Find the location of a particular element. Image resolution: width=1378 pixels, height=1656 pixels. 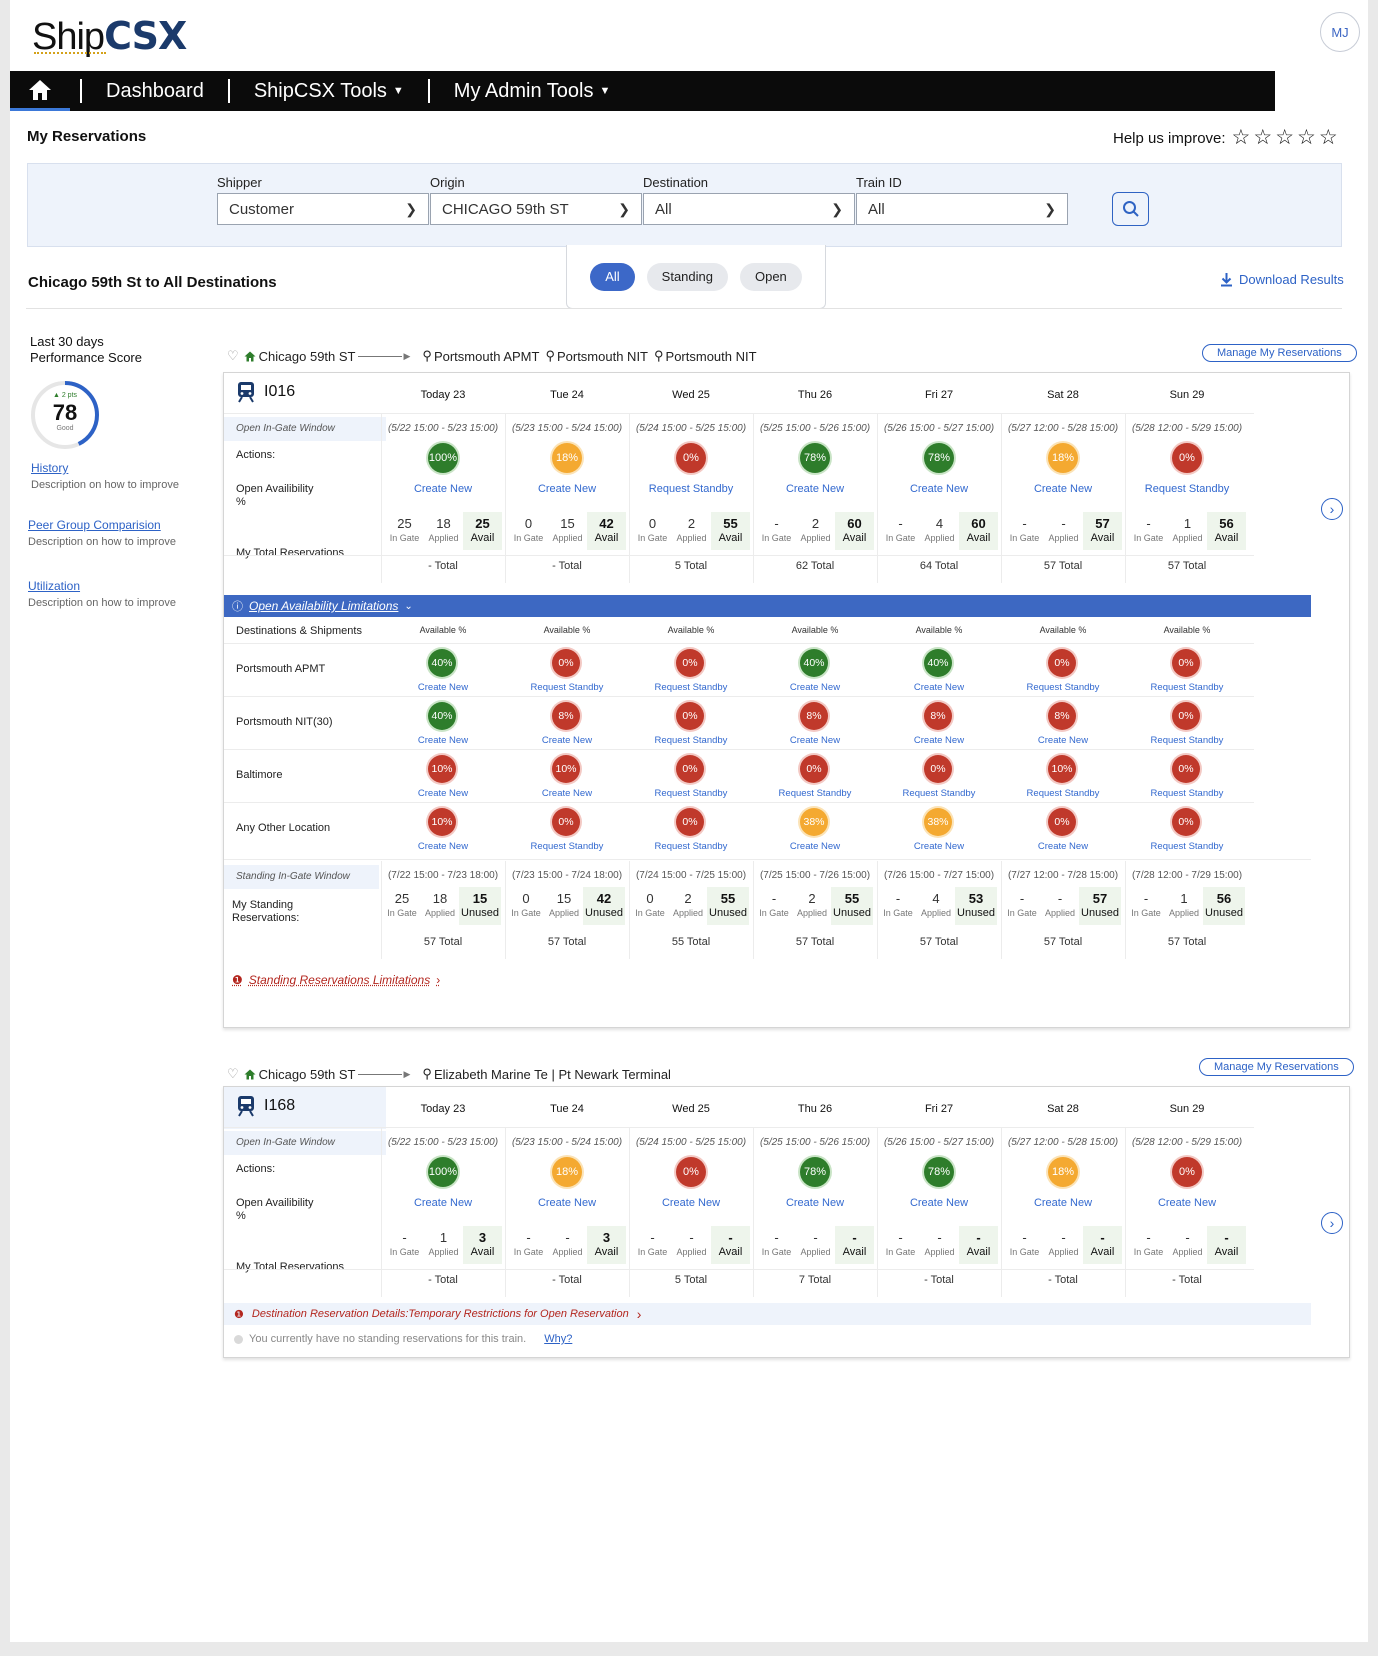

filter-destination: Destination All ❯ is located at coordinates (749, 200).